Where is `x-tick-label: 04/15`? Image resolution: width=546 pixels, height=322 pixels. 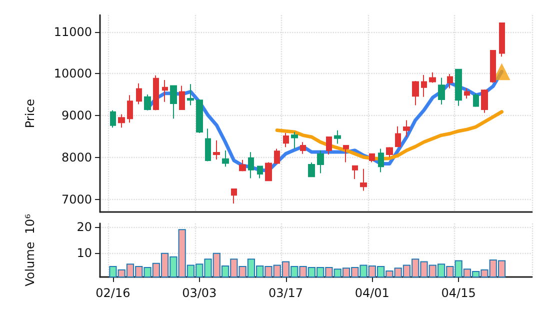
x-tick-label: 04/15 is located at coordinates (458, 293).